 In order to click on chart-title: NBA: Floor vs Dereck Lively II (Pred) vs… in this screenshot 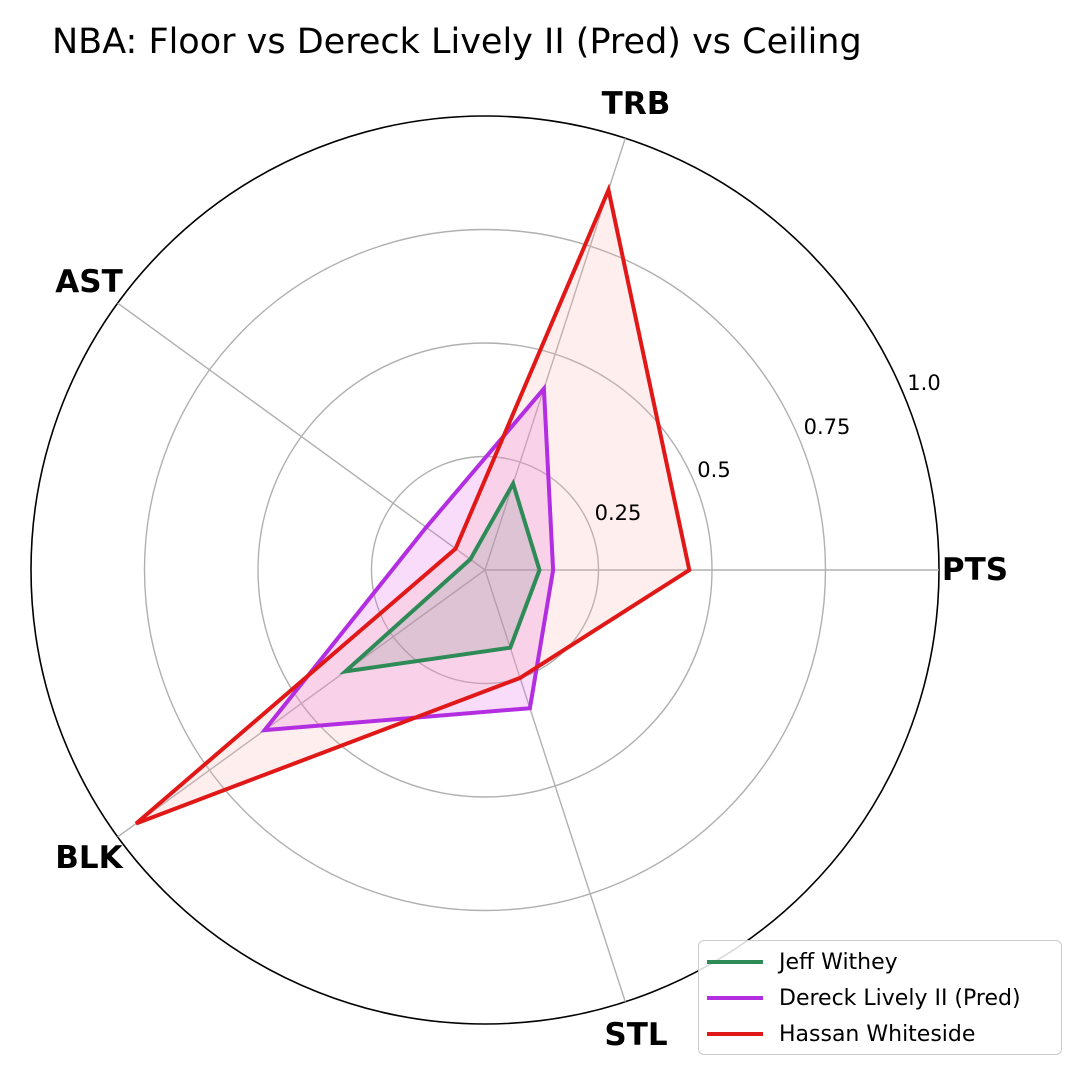, I will do `click(457, 42)`.